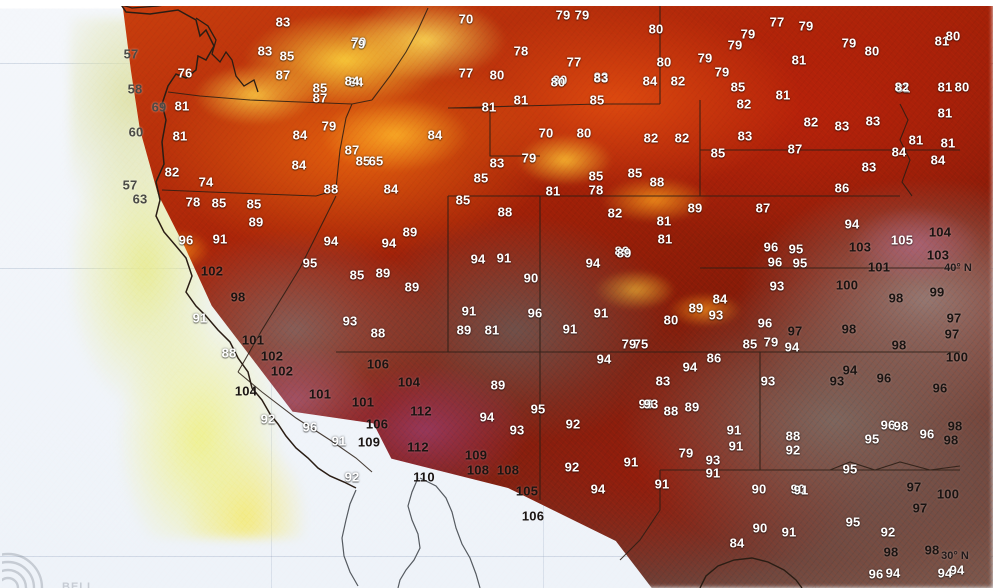  I want to click on top-letterbox-strip, so click(496, 3).